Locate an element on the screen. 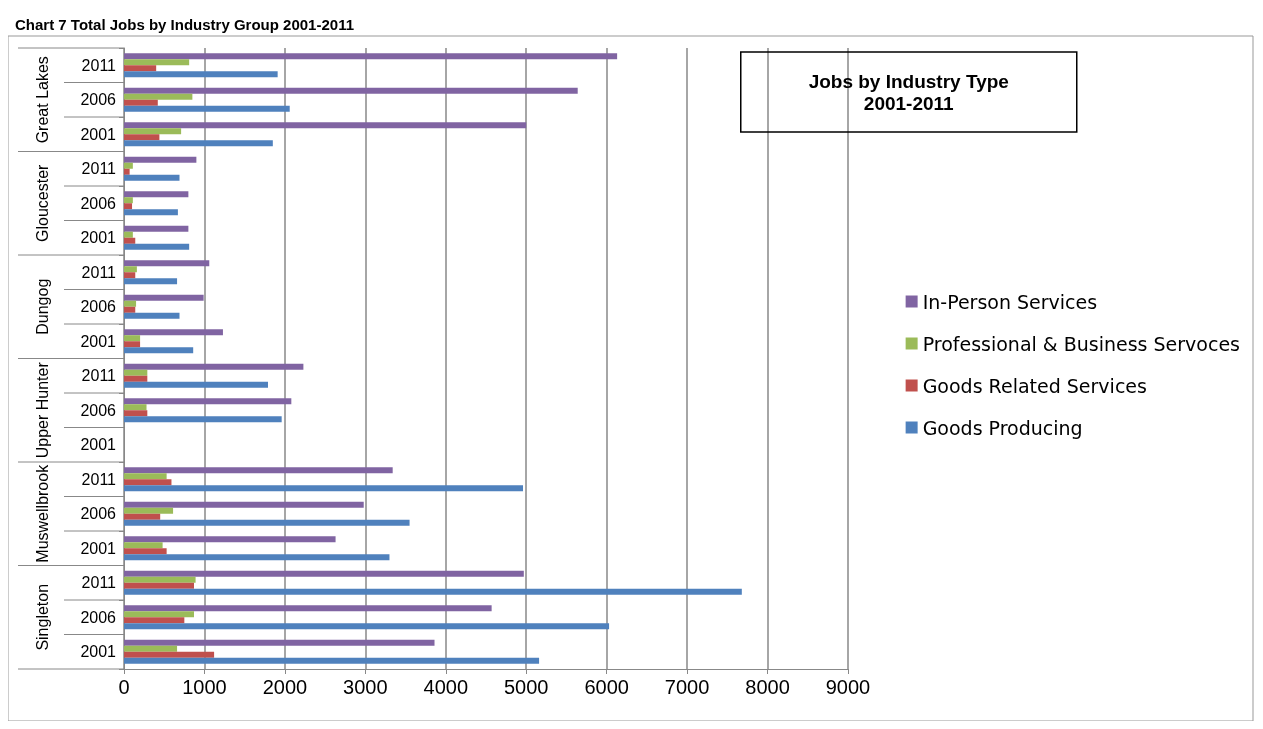 This screenshot has width=1263, height=729. x-tick-label: 2000 is located at coordinates (285, 687).